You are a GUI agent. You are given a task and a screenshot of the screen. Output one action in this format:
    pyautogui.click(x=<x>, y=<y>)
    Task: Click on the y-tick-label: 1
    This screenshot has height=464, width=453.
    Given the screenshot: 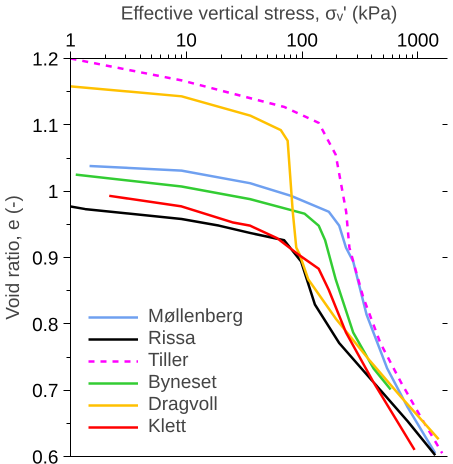 What is the action you would take?
    pyautogui.click(x=53, y=193)
    